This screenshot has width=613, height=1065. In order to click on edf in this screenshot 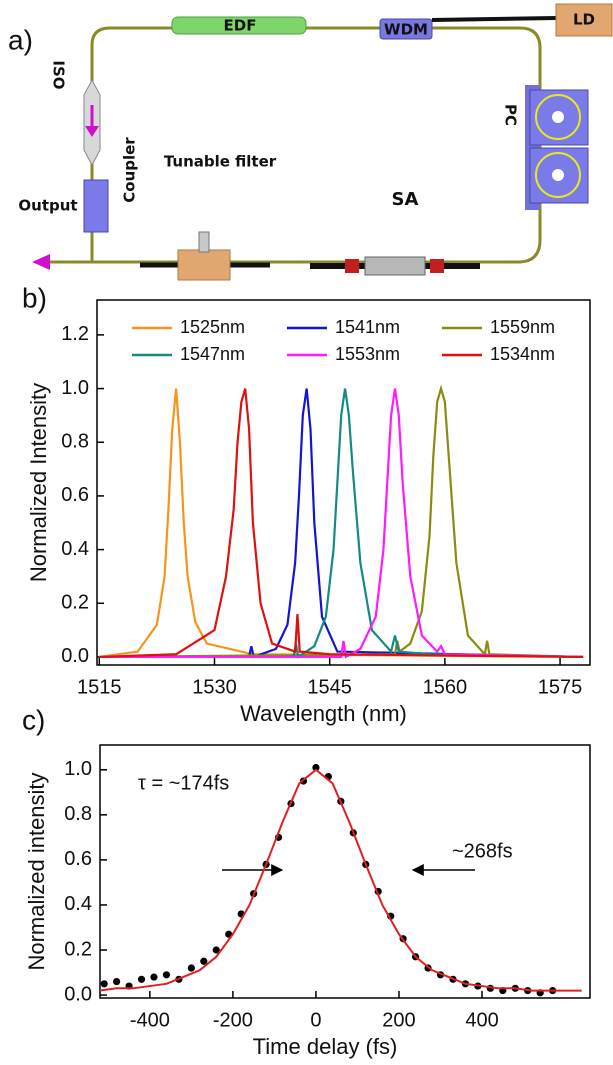, I will do `click(239, 25)`.